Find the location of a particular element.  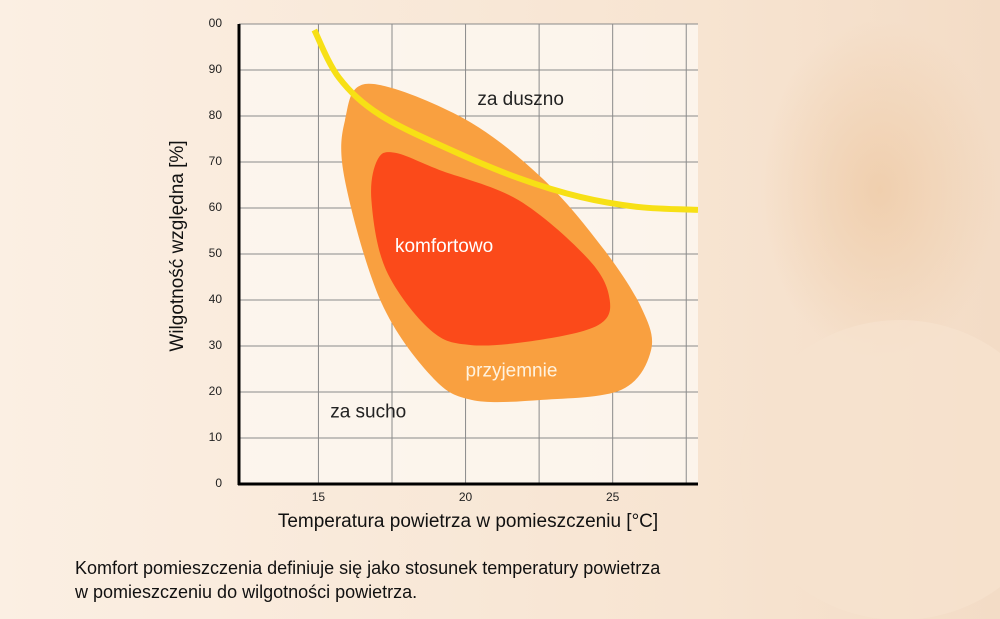

zone is located at coordinates (491, 249).